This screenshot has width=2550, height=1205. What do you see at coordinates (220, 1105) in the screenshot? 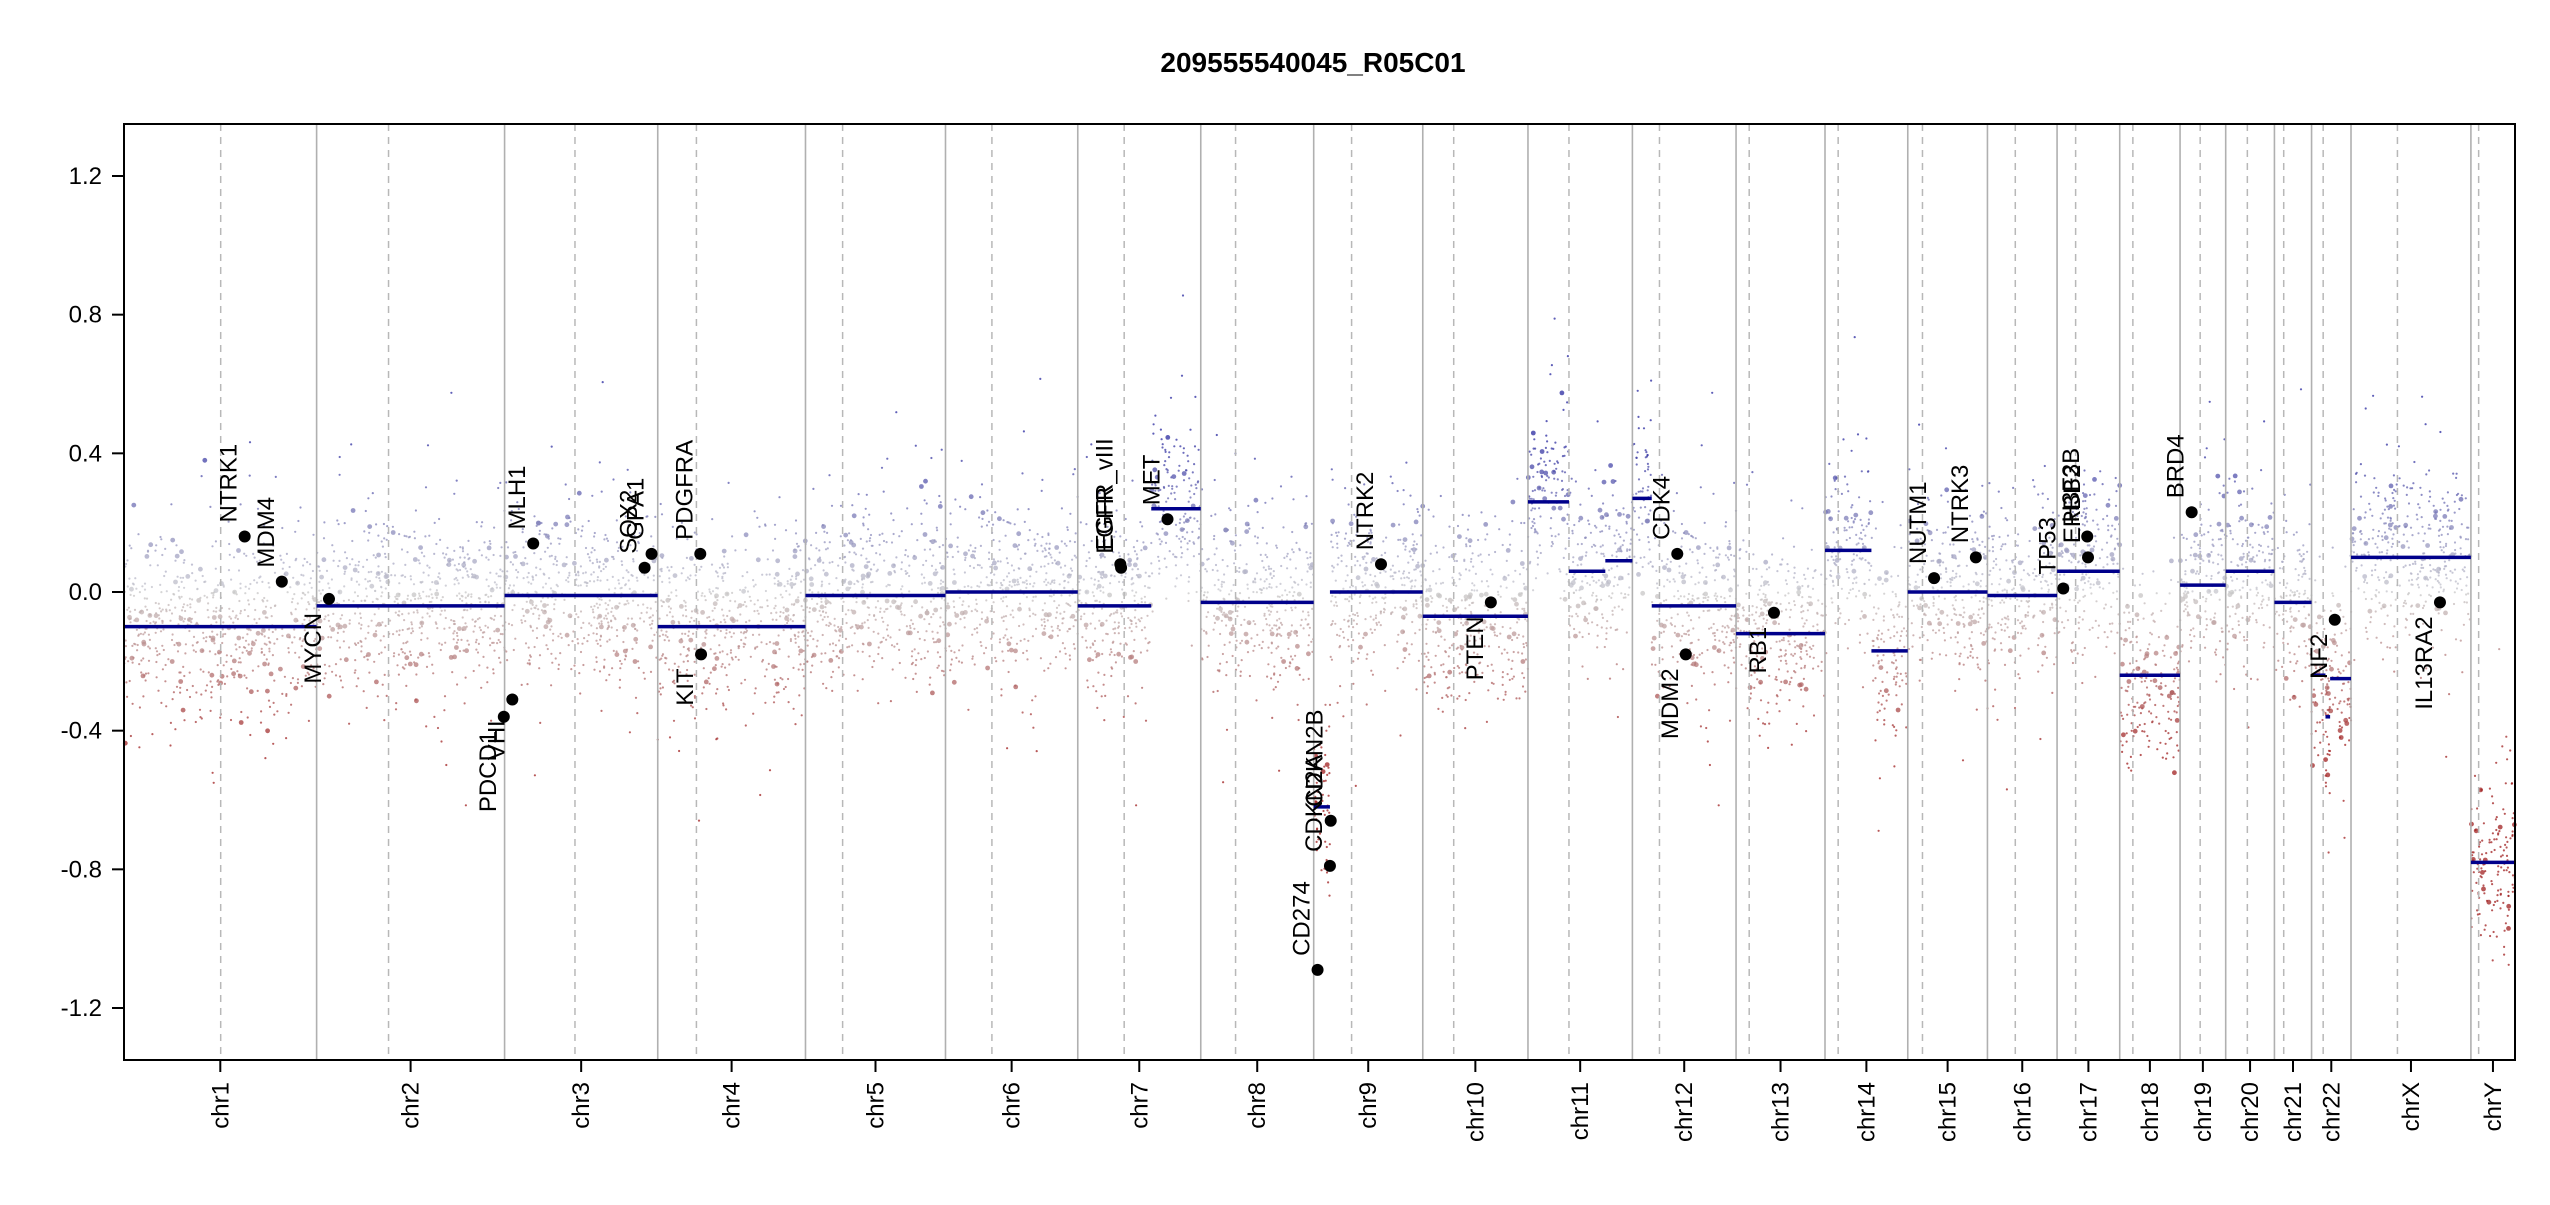
I see `chrom-label-chr1: chr1` at bounding box center [220, 1105].